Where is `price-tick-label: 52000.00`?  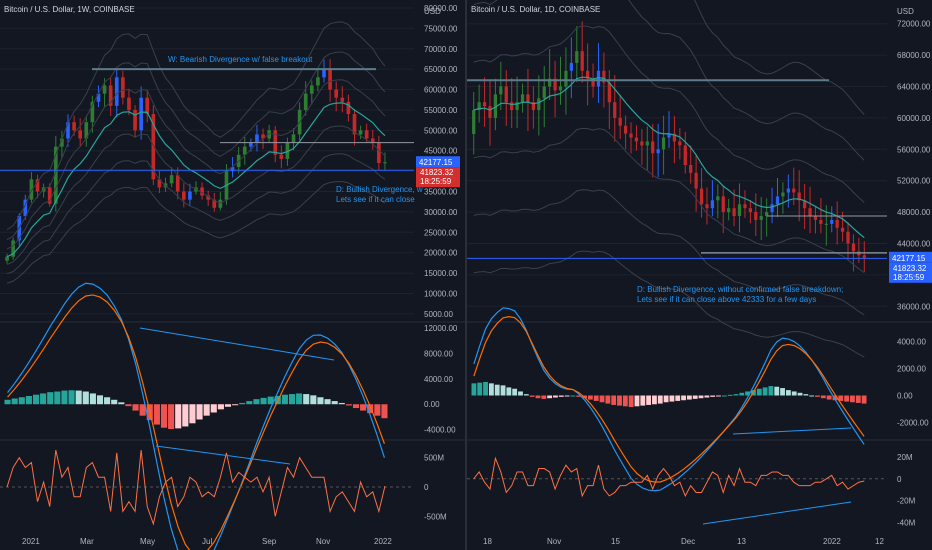
price-tick-label: 52000.00 is located at coordinates (914, 181).